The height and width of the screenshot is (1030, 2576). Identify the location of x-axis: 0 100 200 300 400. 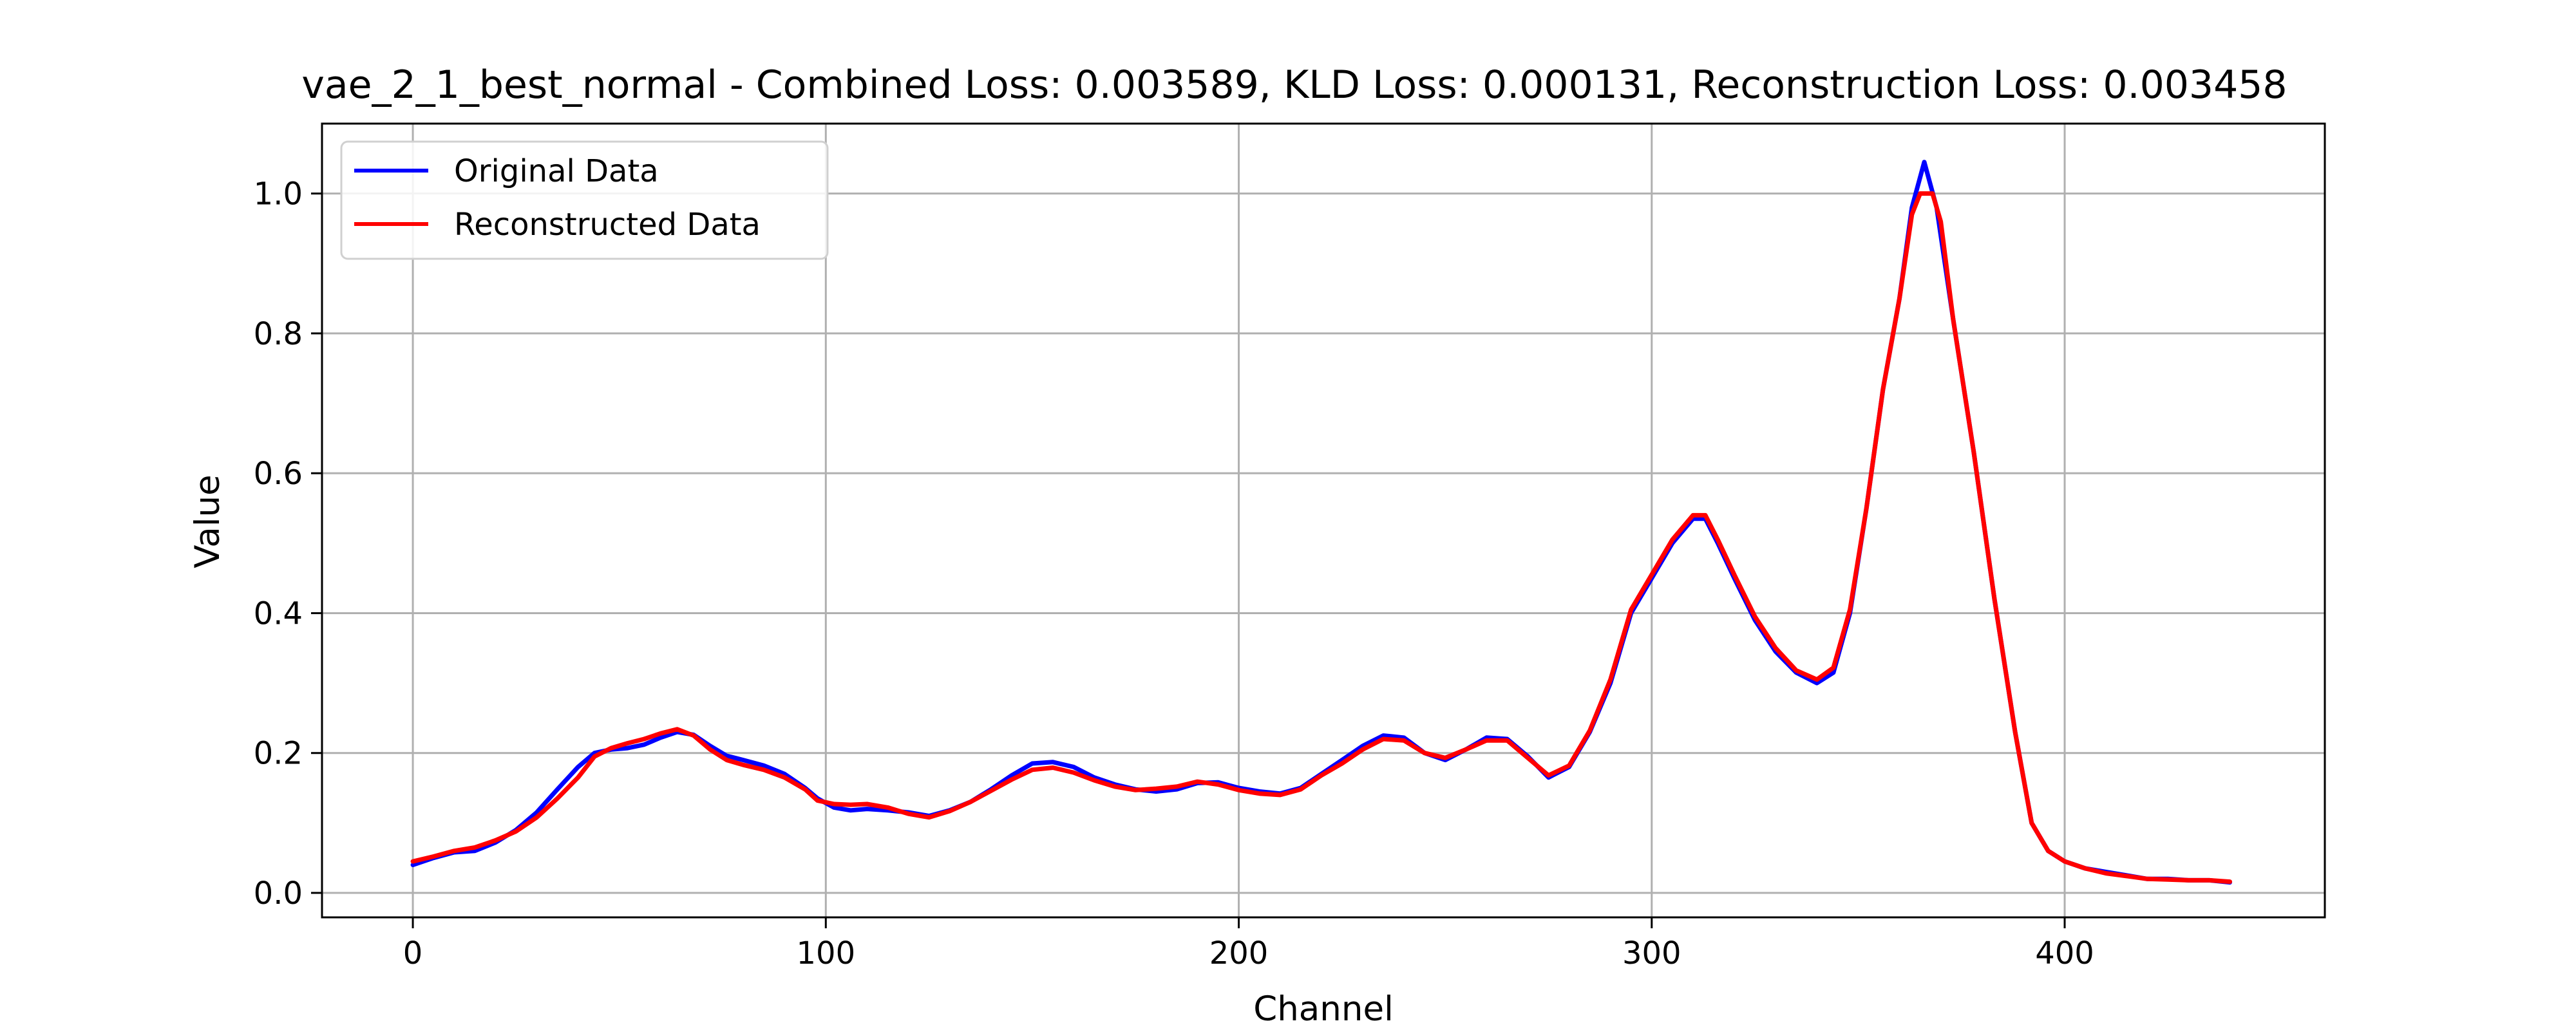
(1249, 944).